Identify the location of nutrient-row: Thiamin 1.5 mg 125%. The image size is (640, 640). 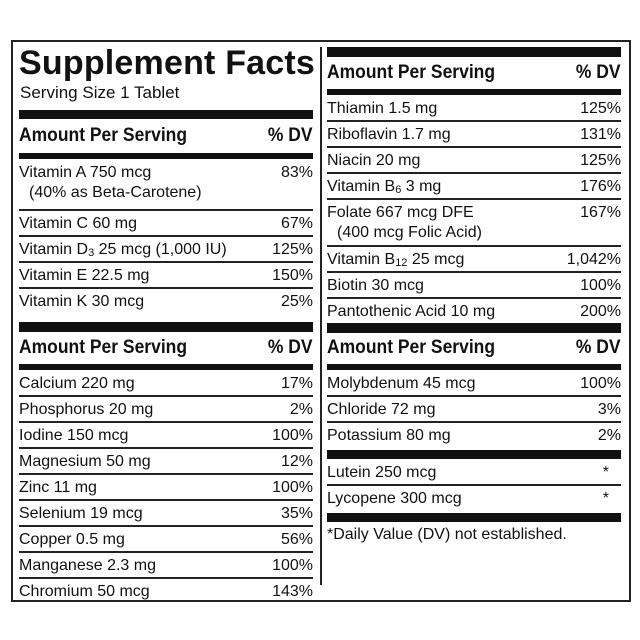
(474, 109).